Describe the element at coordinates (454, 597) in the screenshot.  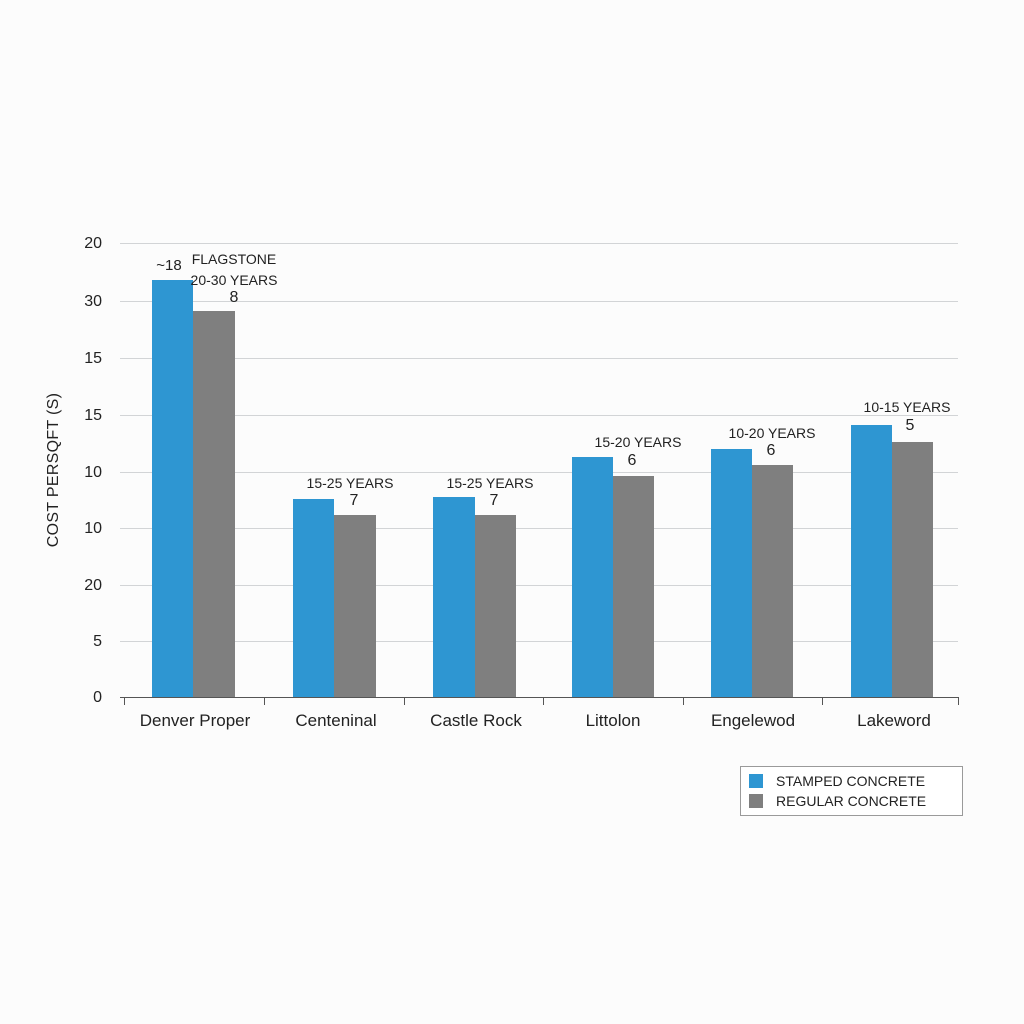
I see `bar-stamped-castle-rock` at that location.